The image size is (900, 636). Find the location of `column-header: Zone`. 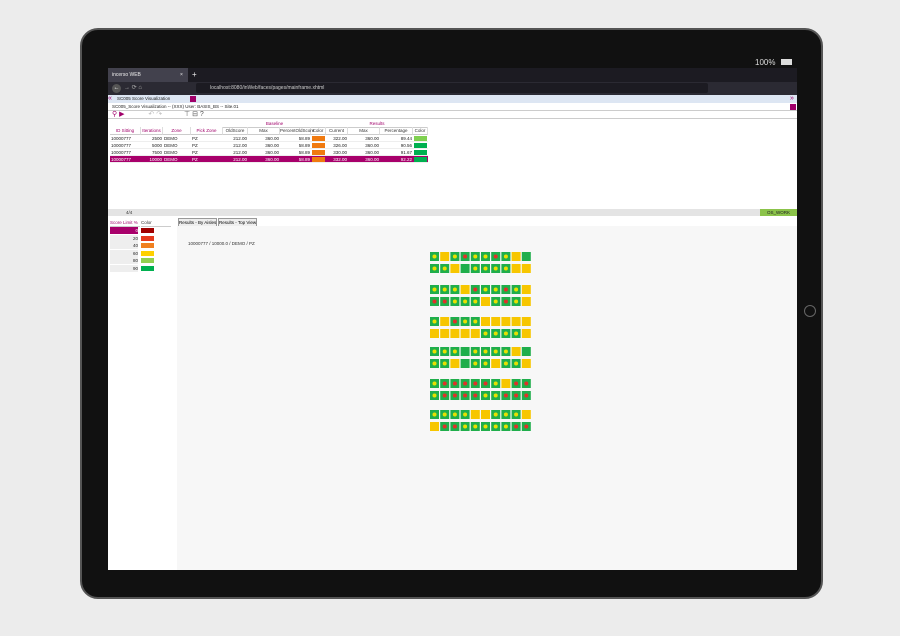

column-header: Zone is located at coordinates (177, 131).